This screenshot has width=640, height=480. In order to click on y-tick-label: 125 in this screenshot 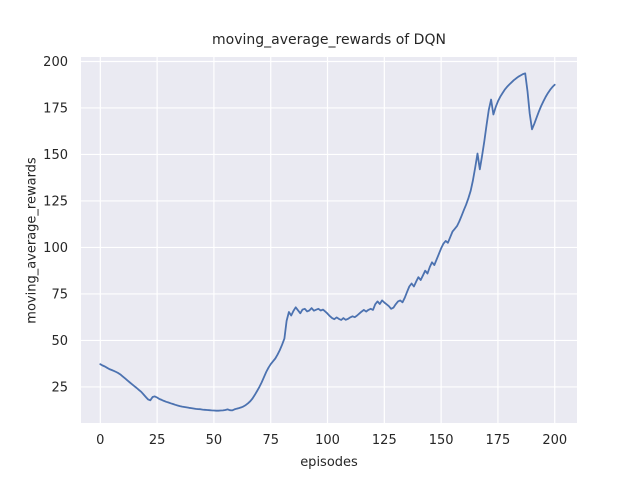, I will do `click(55, 201)`.